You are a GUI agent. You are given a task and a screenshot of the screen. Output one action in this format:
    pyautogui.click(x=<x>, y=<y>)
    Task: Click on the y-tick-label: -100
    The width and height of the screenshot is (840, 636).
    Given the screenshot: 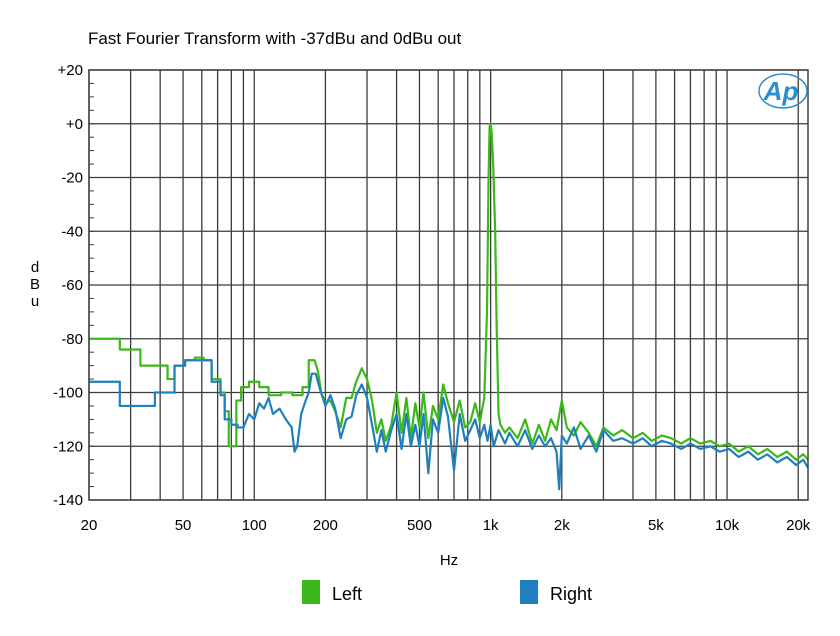 What is the action you would take?
    pyautogui.click(x=68, y=393)
    